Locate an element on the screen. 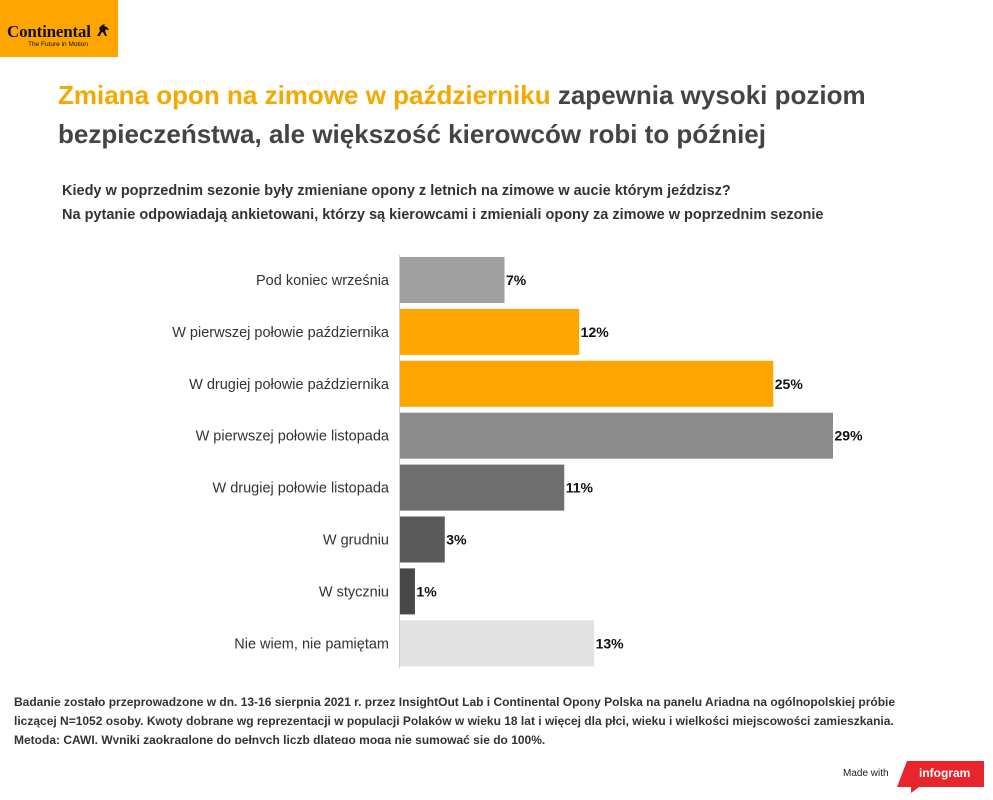  category-label: W pierwszej połowie listopada is located at coordinates (293, 437).